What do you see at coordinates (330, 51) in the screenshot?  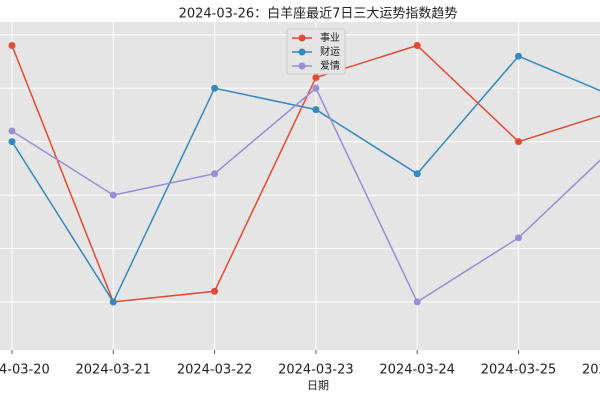 I see `legend-label: 财运` at bounding box center [330, 51].